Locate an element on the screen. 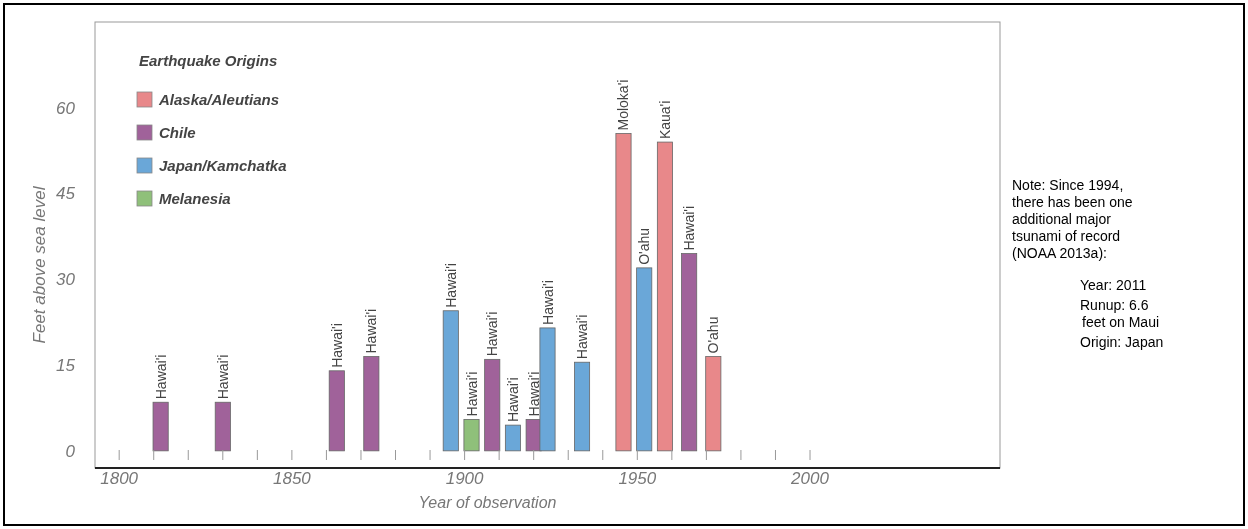 Image resolution: width=1248 pixels, height=529 pixels. x-tick-label: 1950 is located at coordinates (637, 478).